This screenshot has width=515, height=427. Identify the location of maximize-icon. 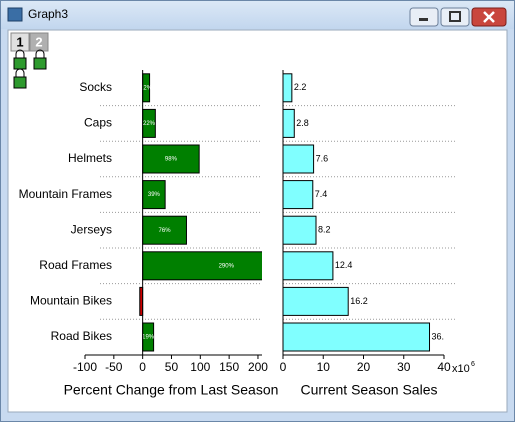
(455, 16).